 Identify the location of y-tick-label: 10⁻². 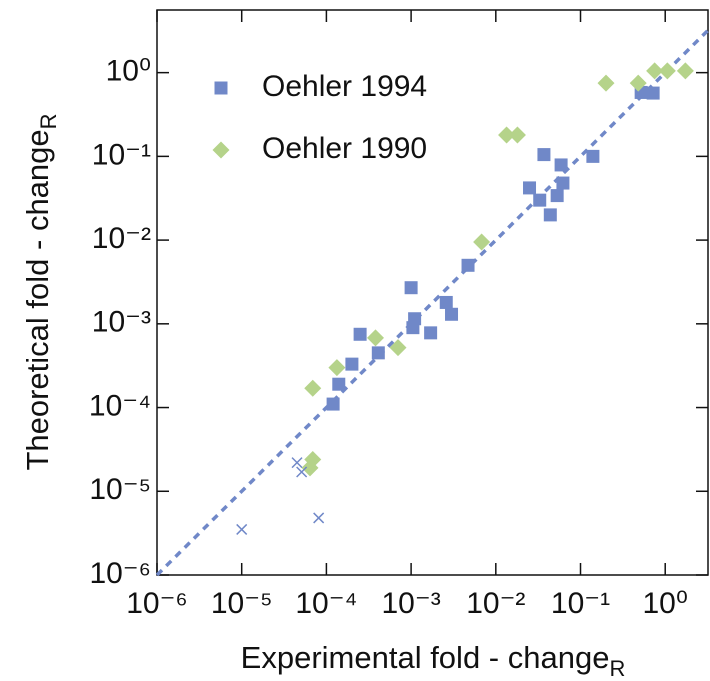
(121, 238).